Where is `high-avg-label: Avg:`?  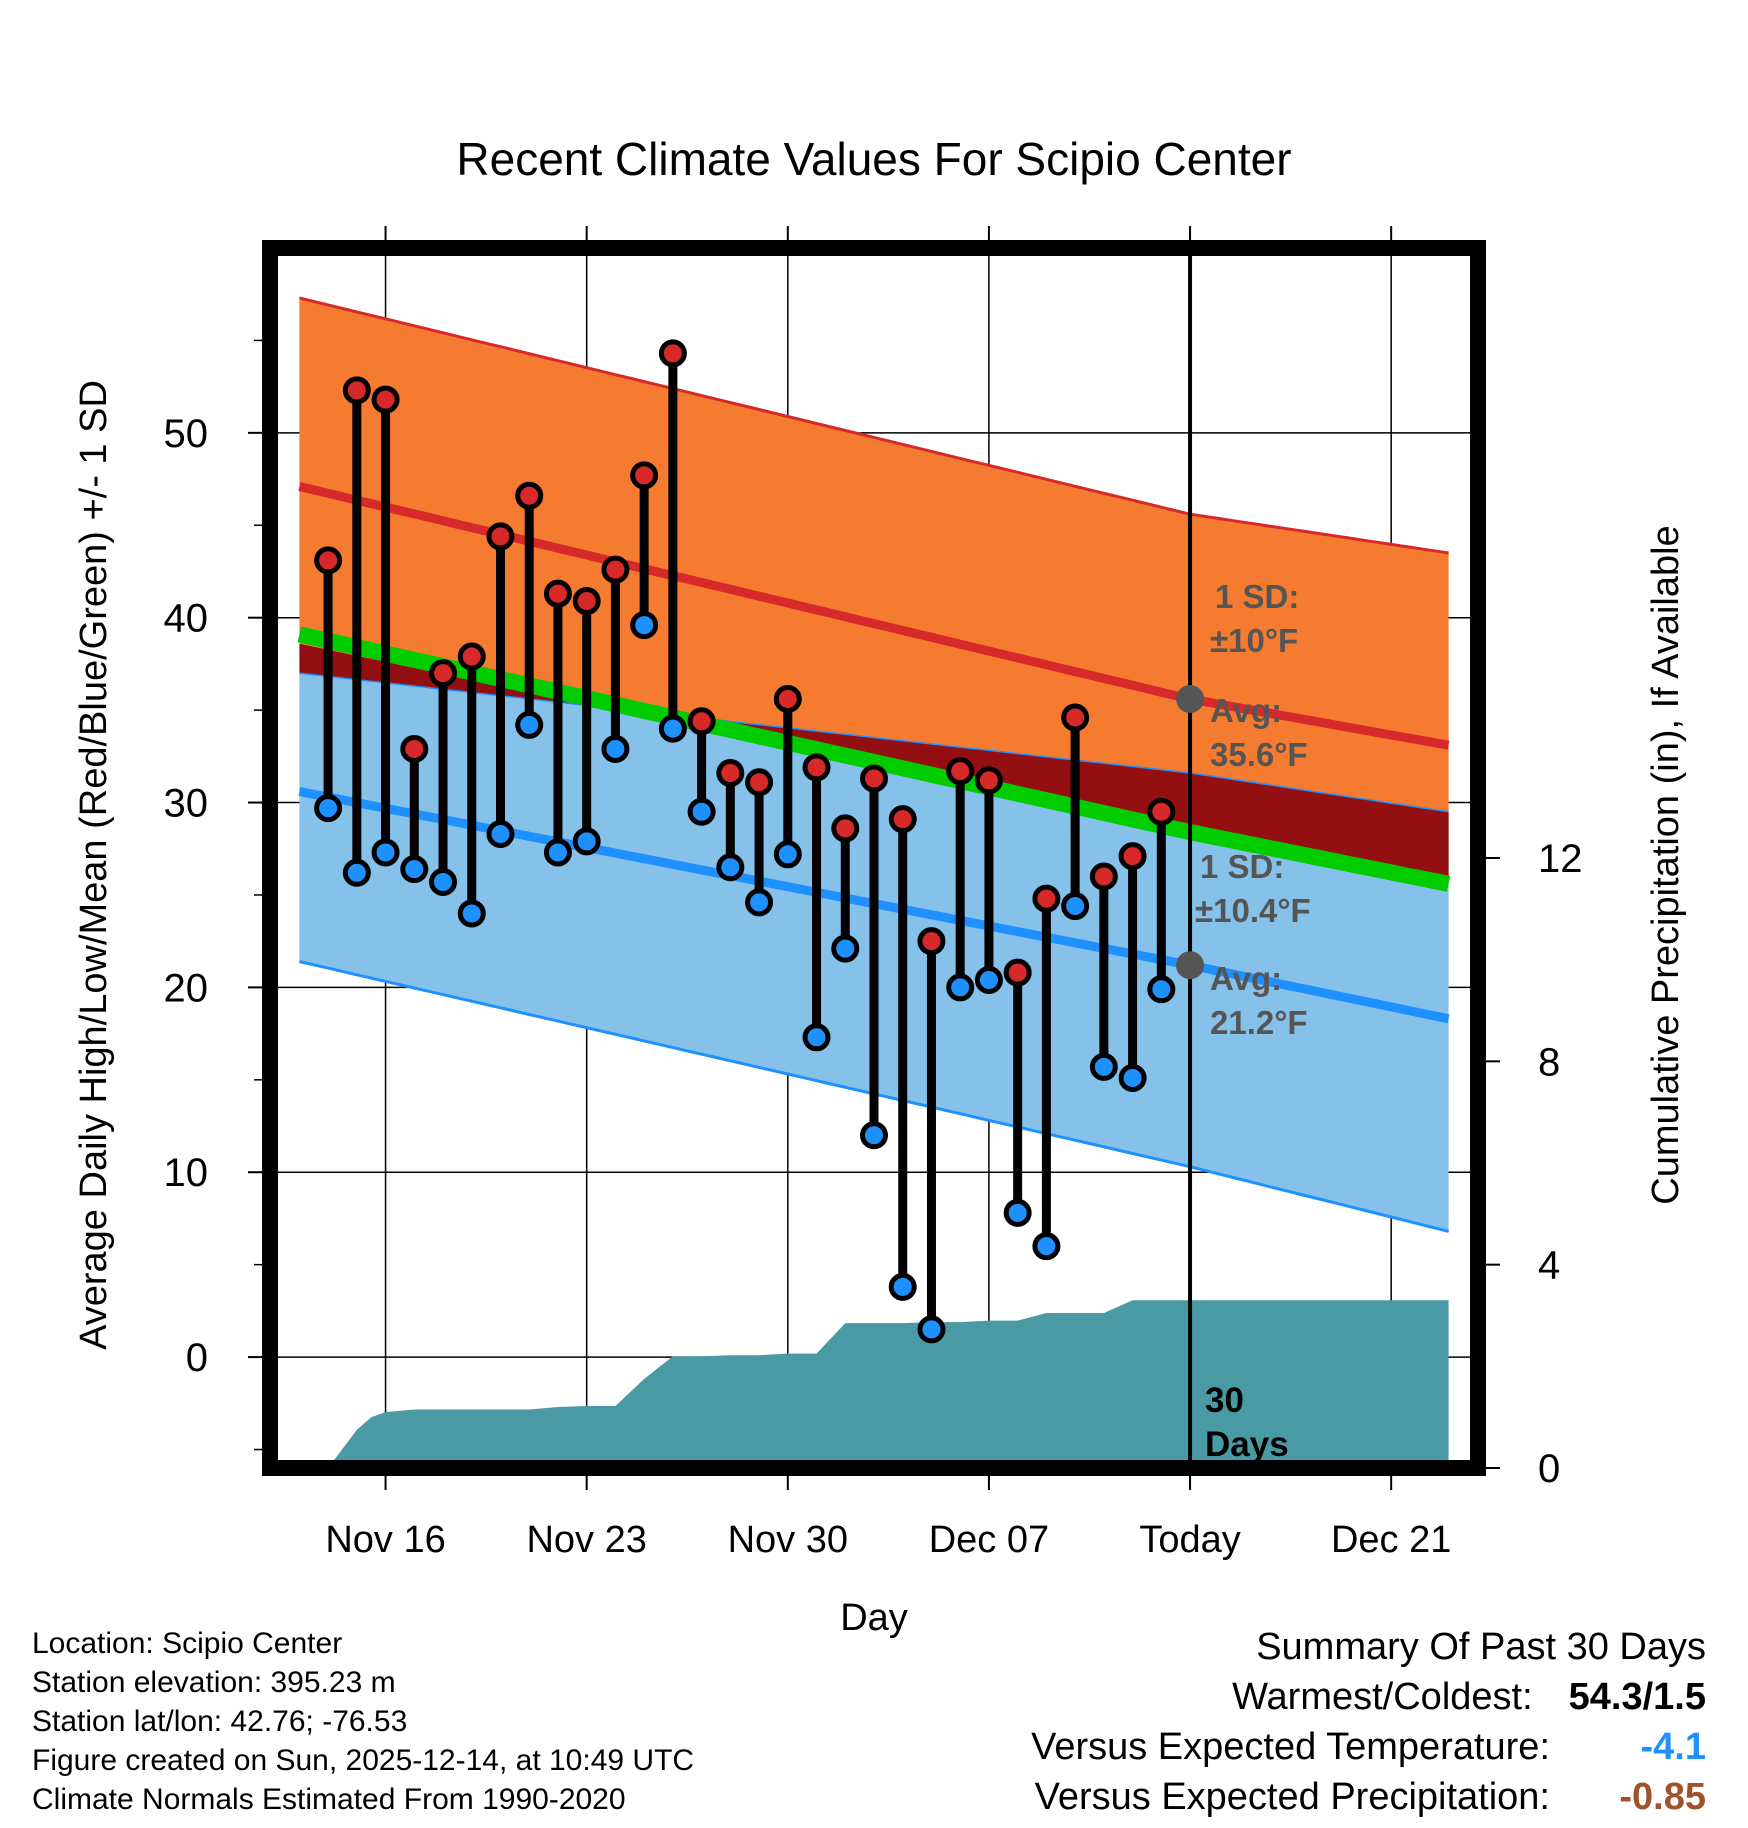 high-avg-label: Avg: is located at coordinates (1246, 710).